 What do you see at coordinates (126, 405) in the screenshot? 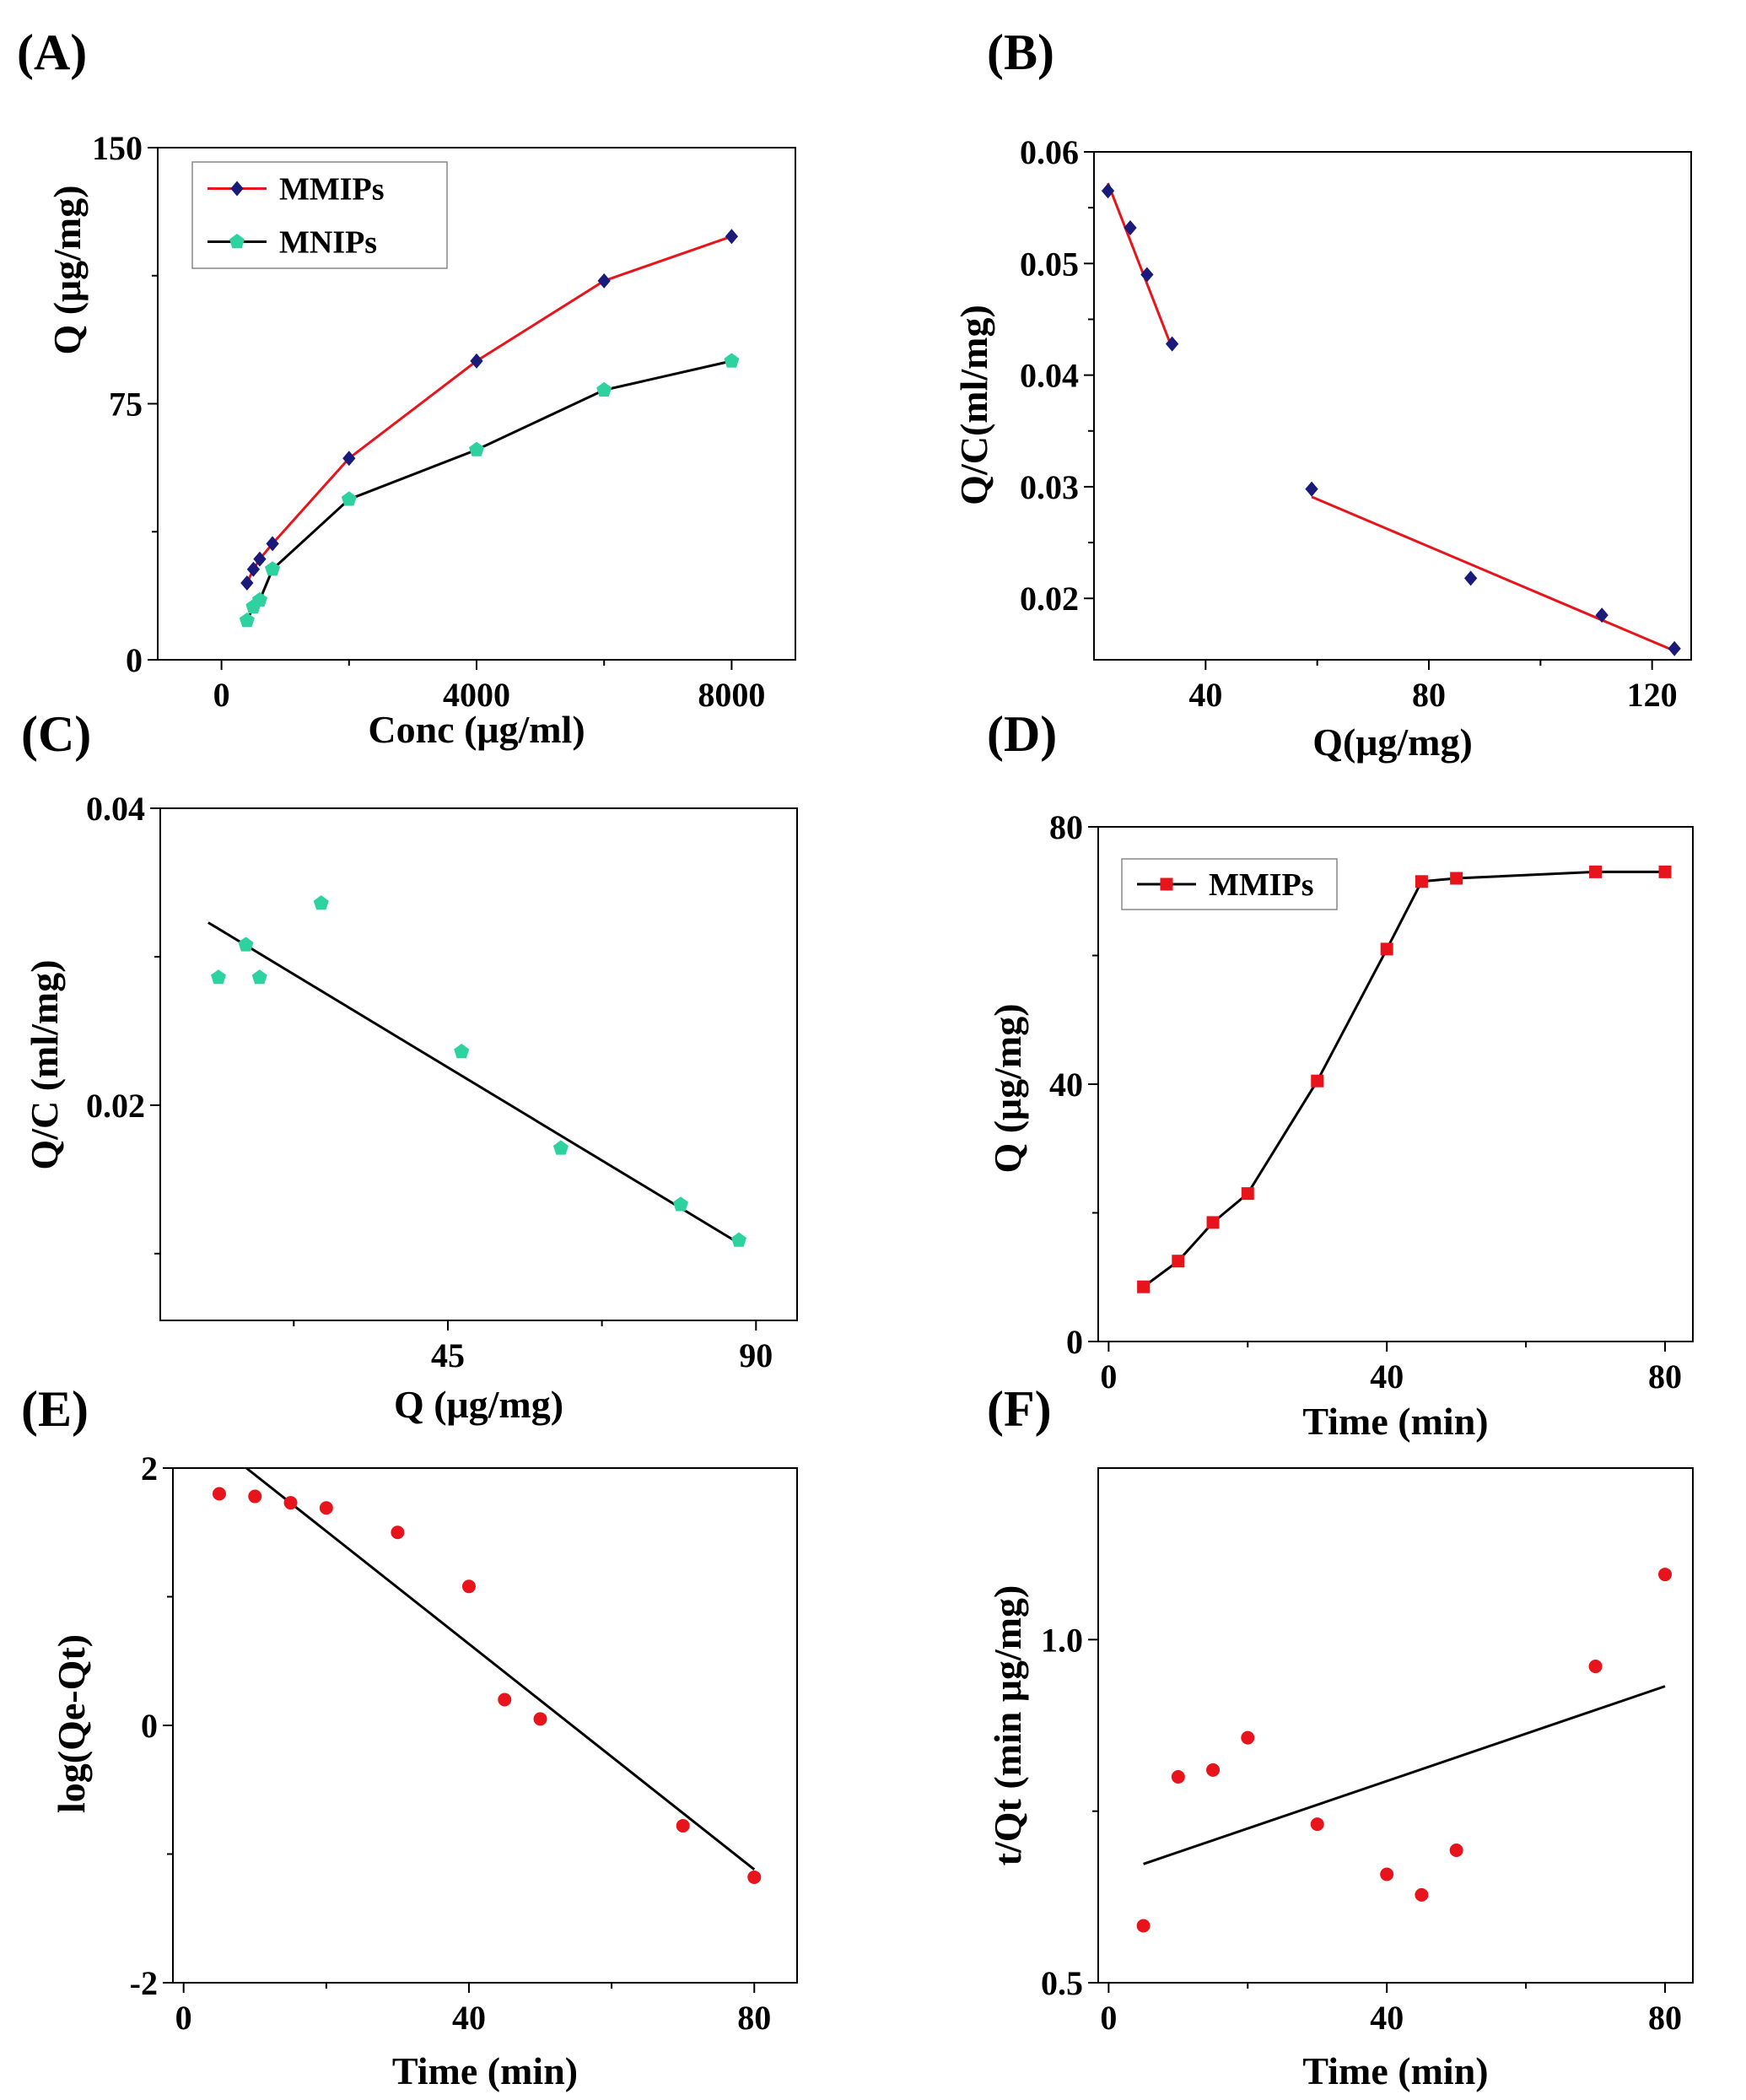
I see `y-tick-label: 75` at bounding box center [126, 405].